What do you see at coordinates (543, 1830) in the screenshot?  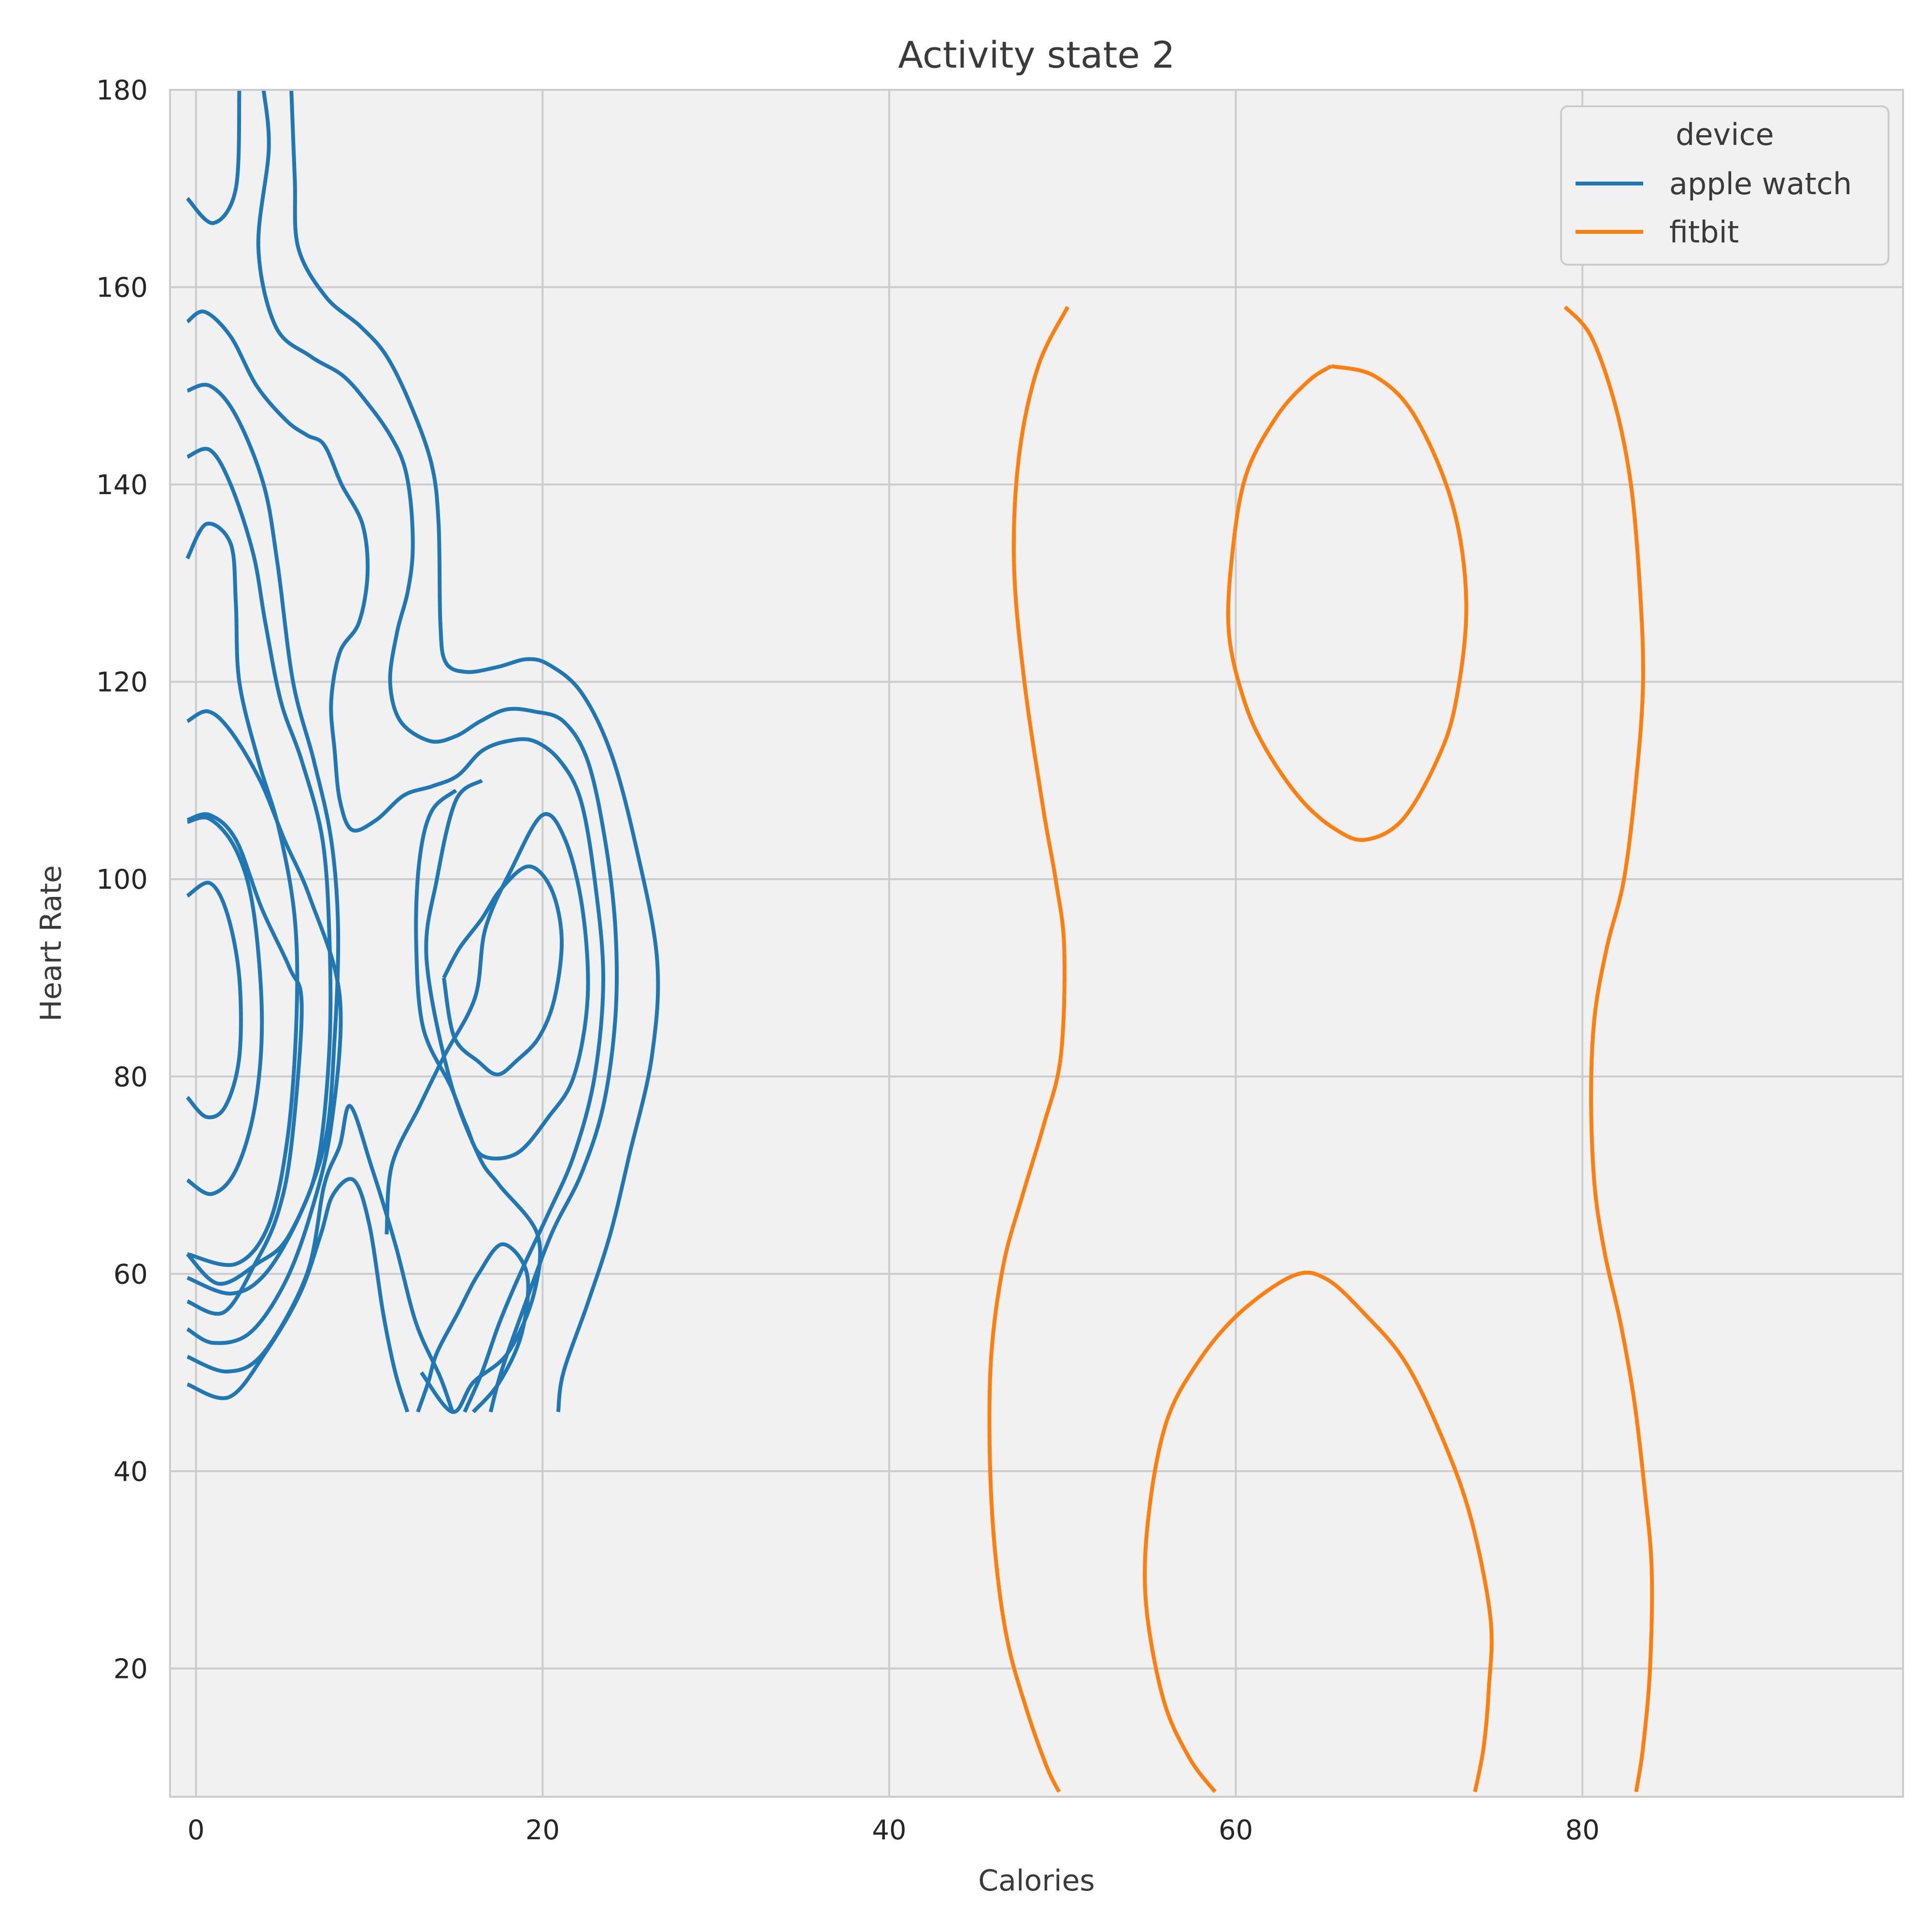 I see `x-tick-label: 20` at bounding box center [543, 1830].